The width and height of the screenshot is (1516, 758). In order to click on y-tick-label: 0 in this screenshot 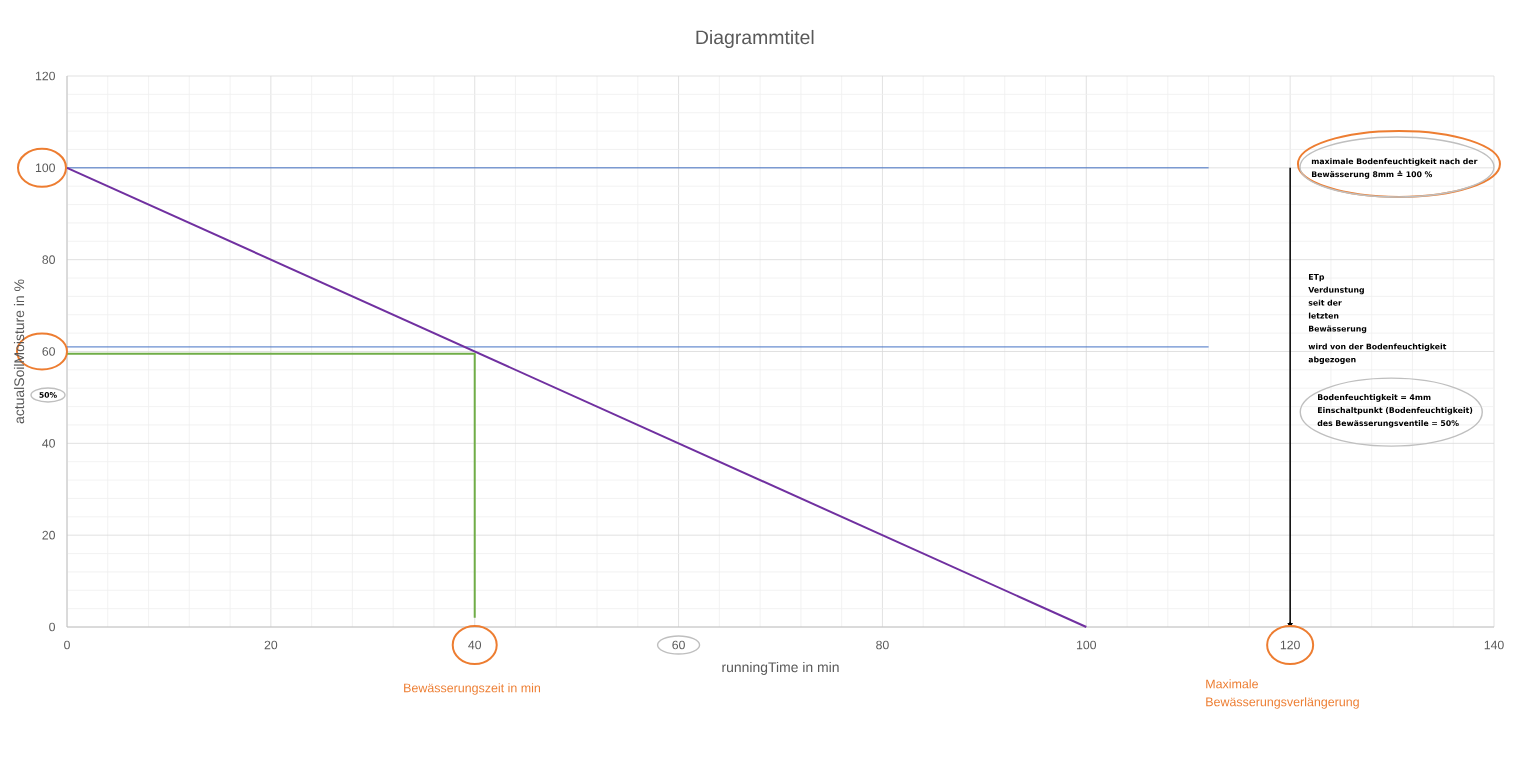, I will do `click(52, 627)`.